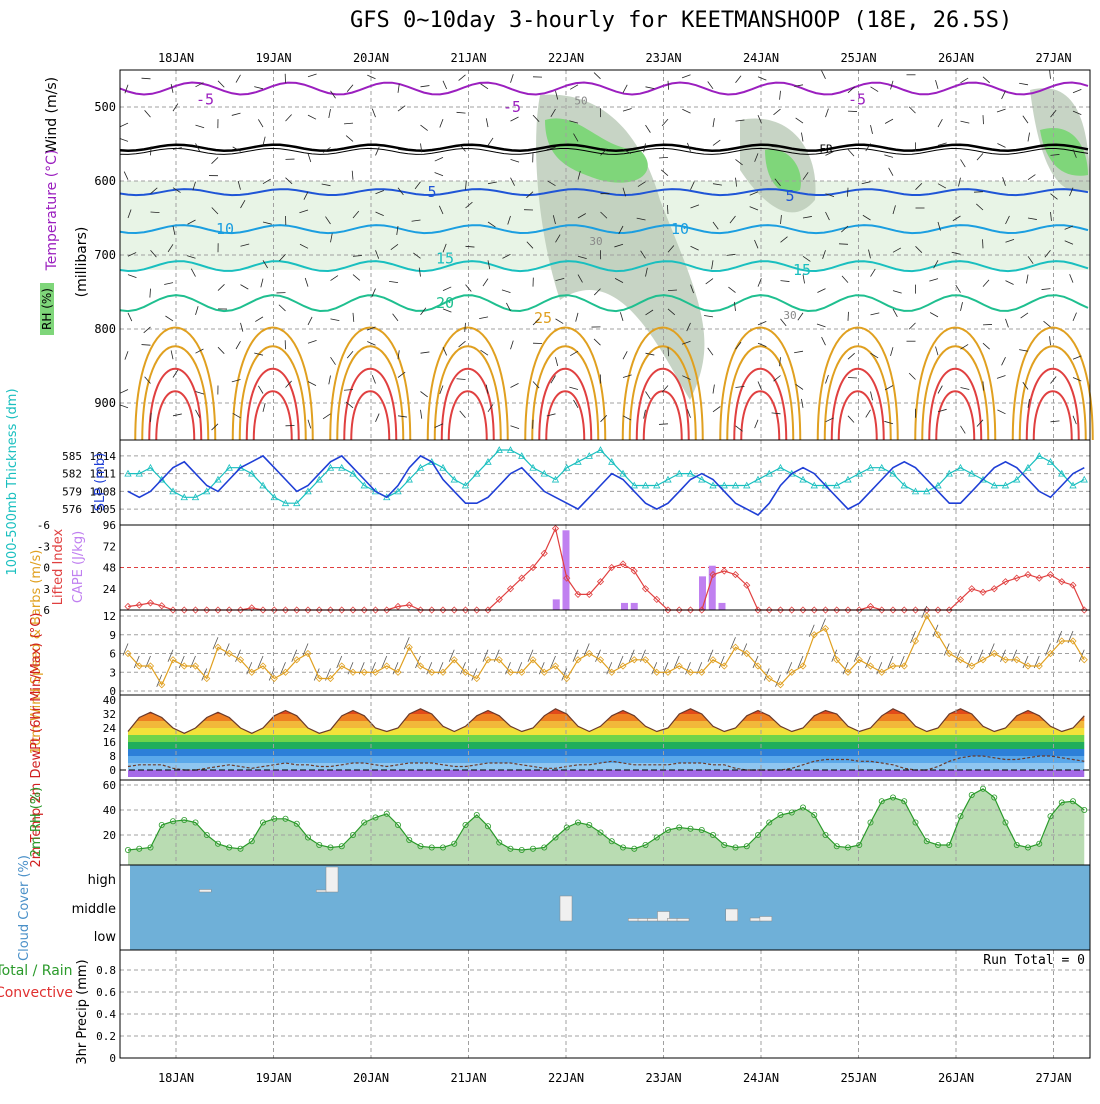  Describe the element at coordinates (105, 107) in the screenshot. I see `pressure-tick-label: 500` at that location.